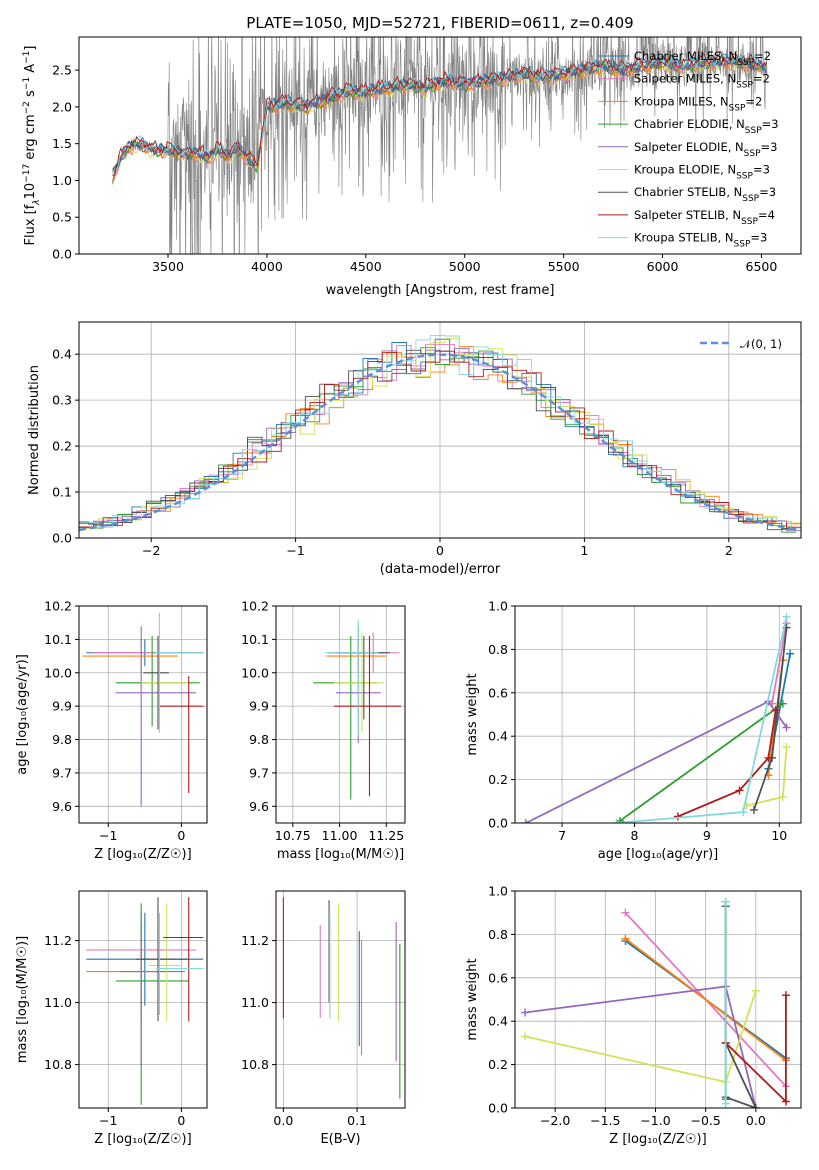 The height and width of the screenshot is (1170, 819). I want to click on weight-series-chabrier-elodie, so click(701, 761).